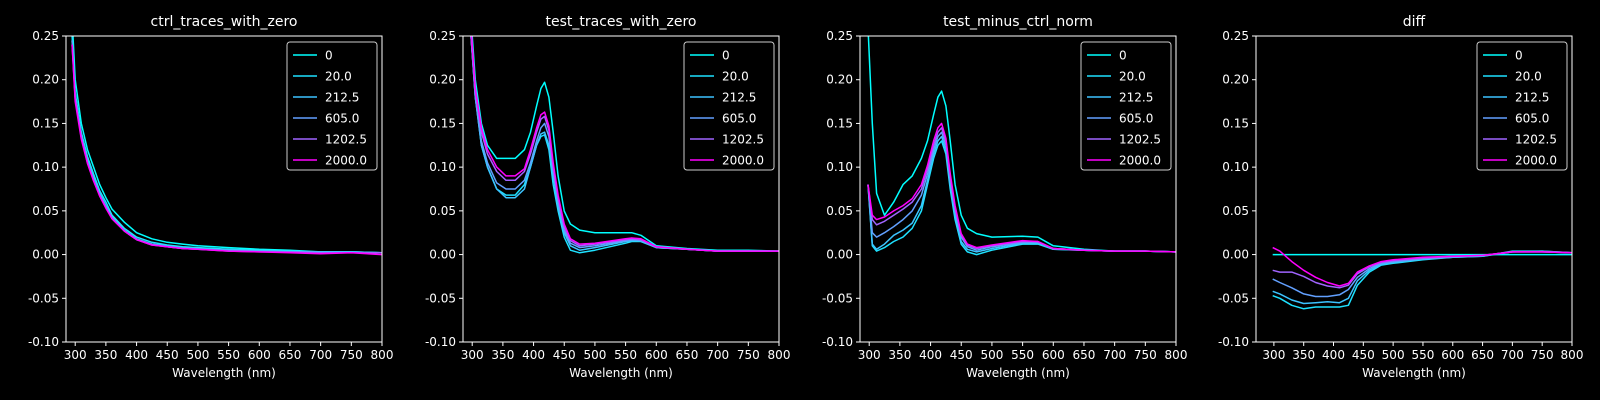 This screenshot has width=1600, height=400. Describe the element at coordinates (224, 22) in the screenshot. I see `chart-title: ctrl_traces_with_zero` at that location.